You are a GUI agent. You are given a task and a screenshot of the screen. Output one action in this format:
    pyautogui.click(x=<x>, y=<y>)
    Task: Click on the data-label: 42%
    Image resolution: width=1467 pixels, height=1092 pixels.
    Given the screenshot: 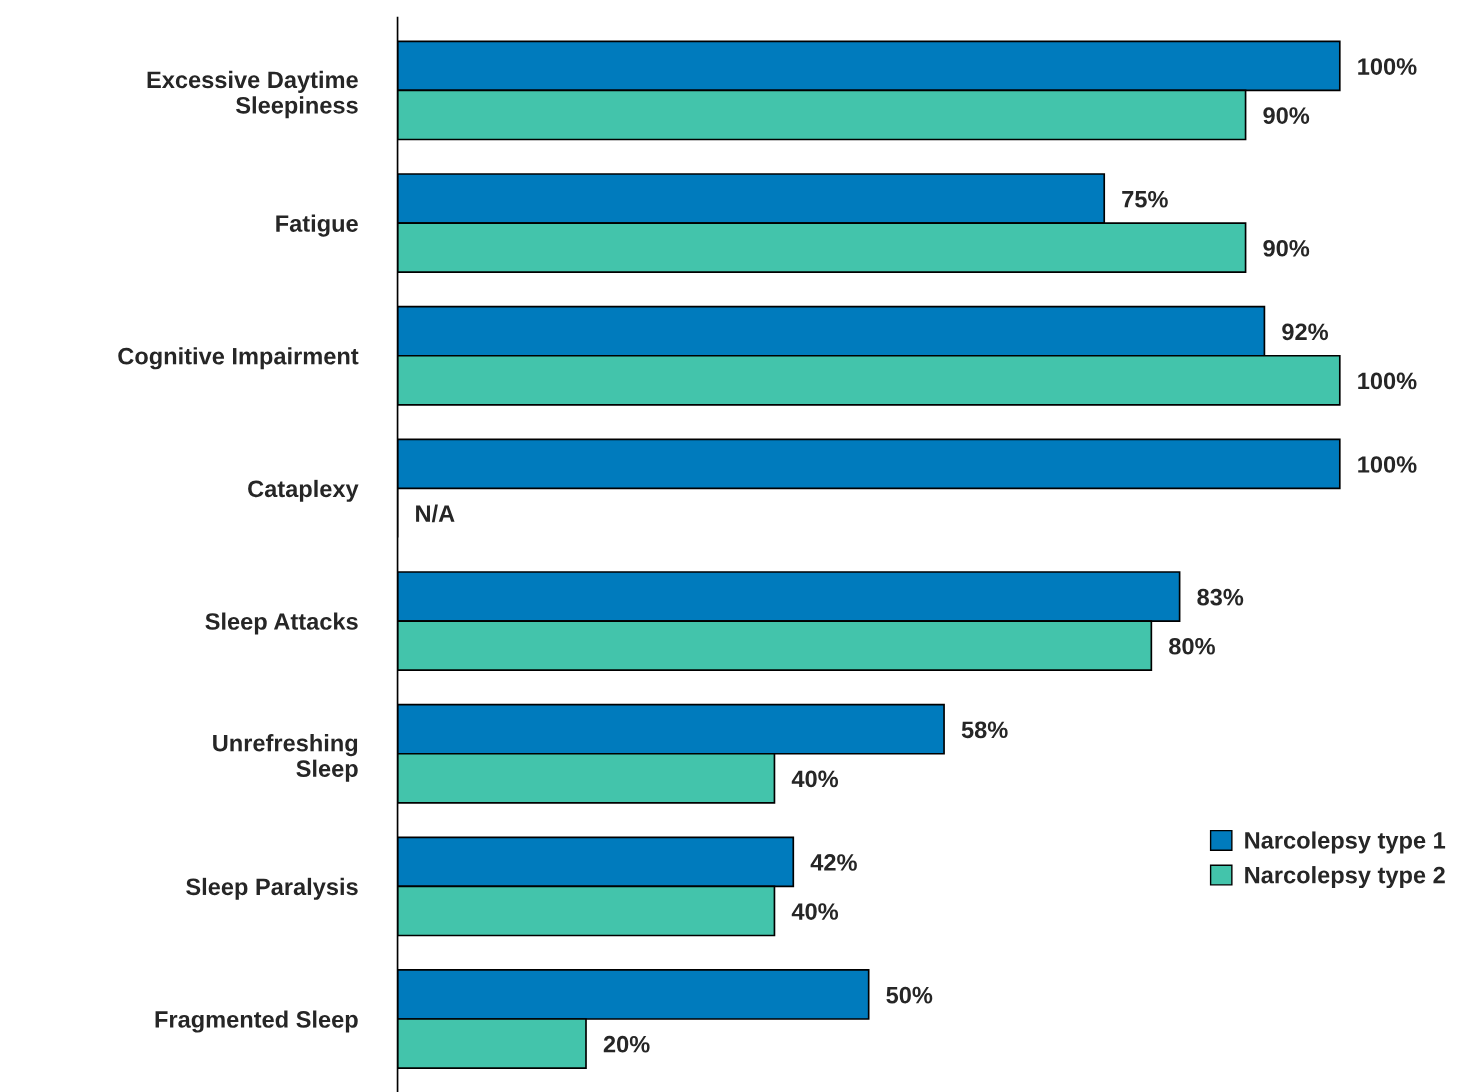 What is the action you would take?
    pyautogui.click(x=833, y=862)
    